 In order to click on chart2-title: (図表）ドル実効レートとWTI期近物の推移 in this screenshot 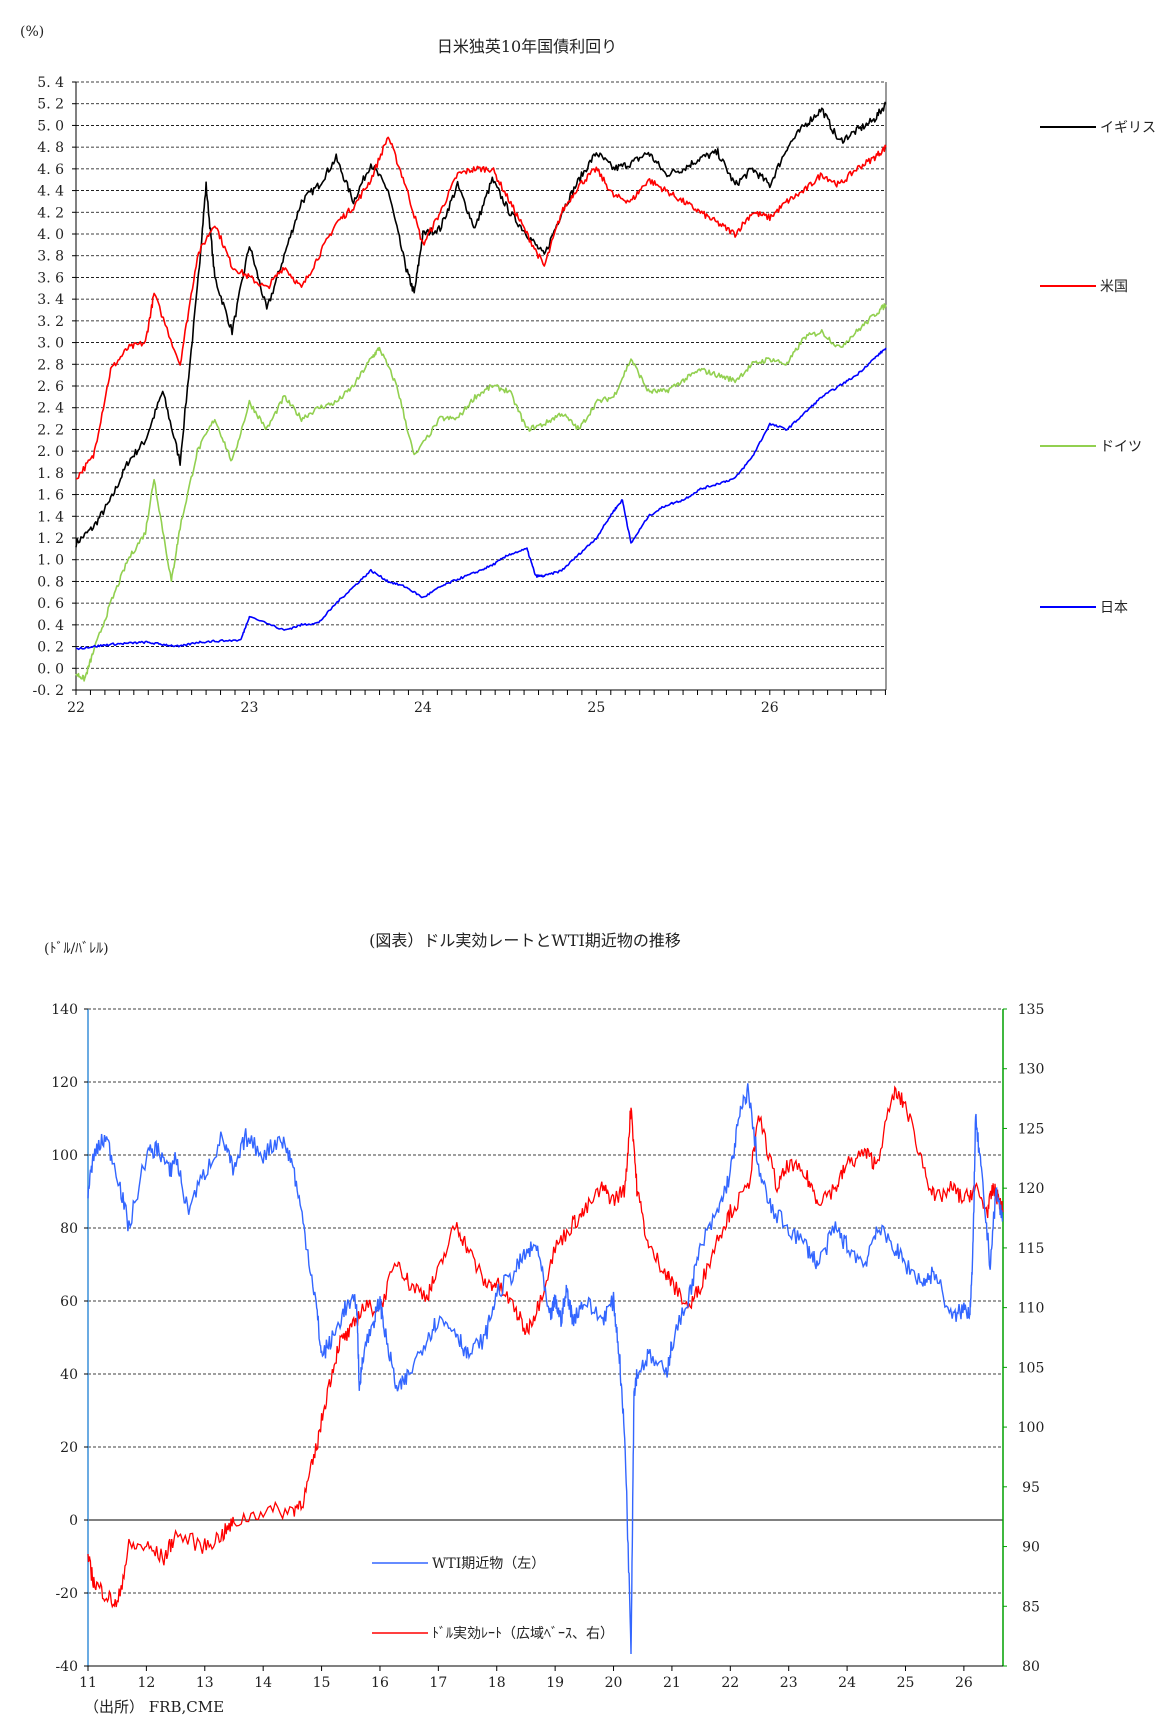, I will do `click(525, 940)`.